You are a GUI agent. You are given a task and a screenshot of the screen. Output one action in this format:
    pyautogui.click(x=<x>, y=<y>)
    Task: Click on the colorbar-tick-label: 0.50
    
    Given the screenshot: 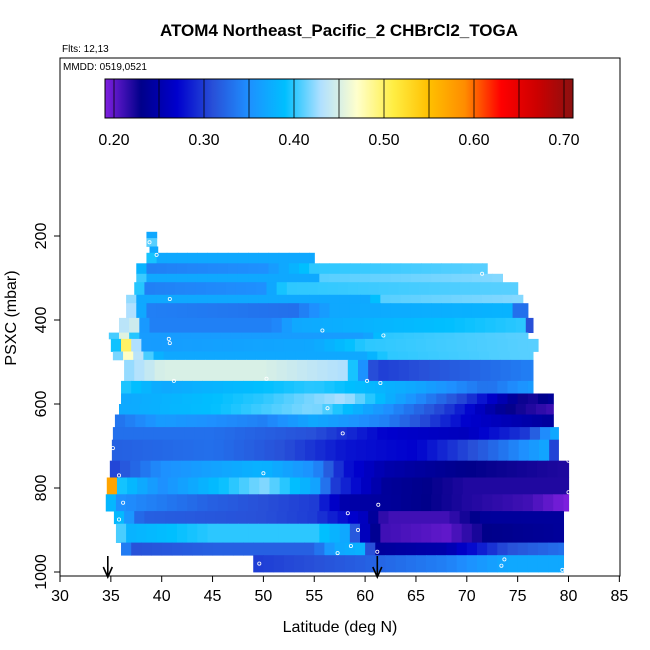 What is the action you would take?
    pyautogui.click(x=383, y=140)
    